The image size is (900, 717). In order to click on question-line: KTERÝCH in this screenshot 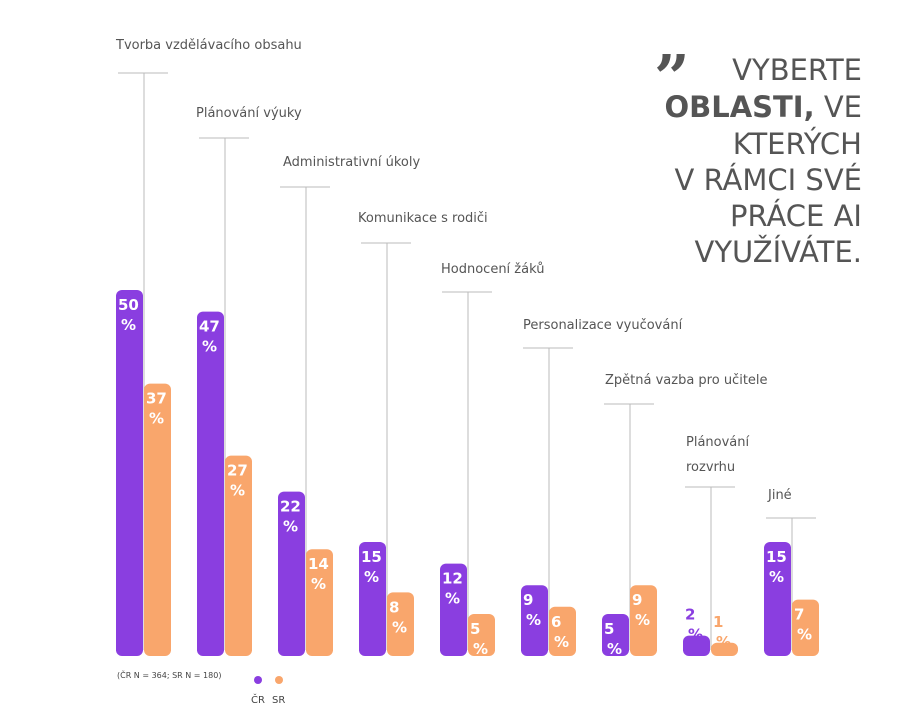, I will do `click(797, 144)`.